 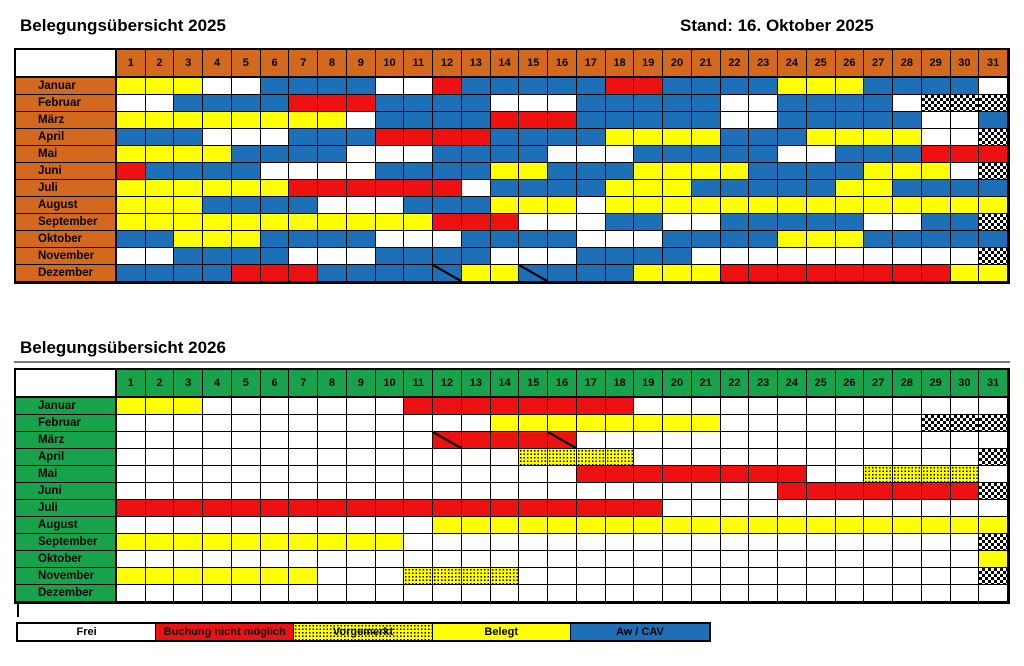 What do you see at coordinates (639, 632) in the screenshot?
I see `legend-item-A: Aw / CAV` at bounding box center [639, 632].